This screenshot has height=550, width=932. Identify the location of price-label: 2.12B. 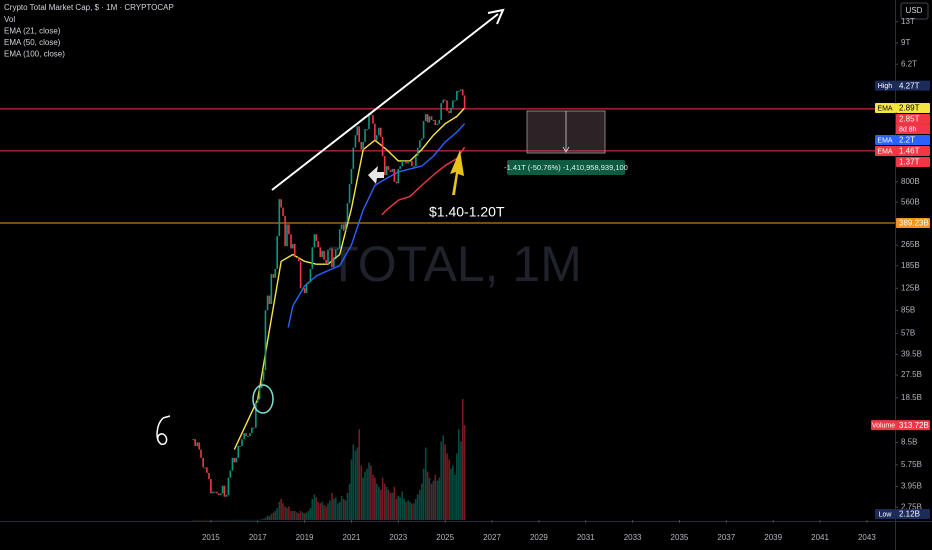
(909, 514).